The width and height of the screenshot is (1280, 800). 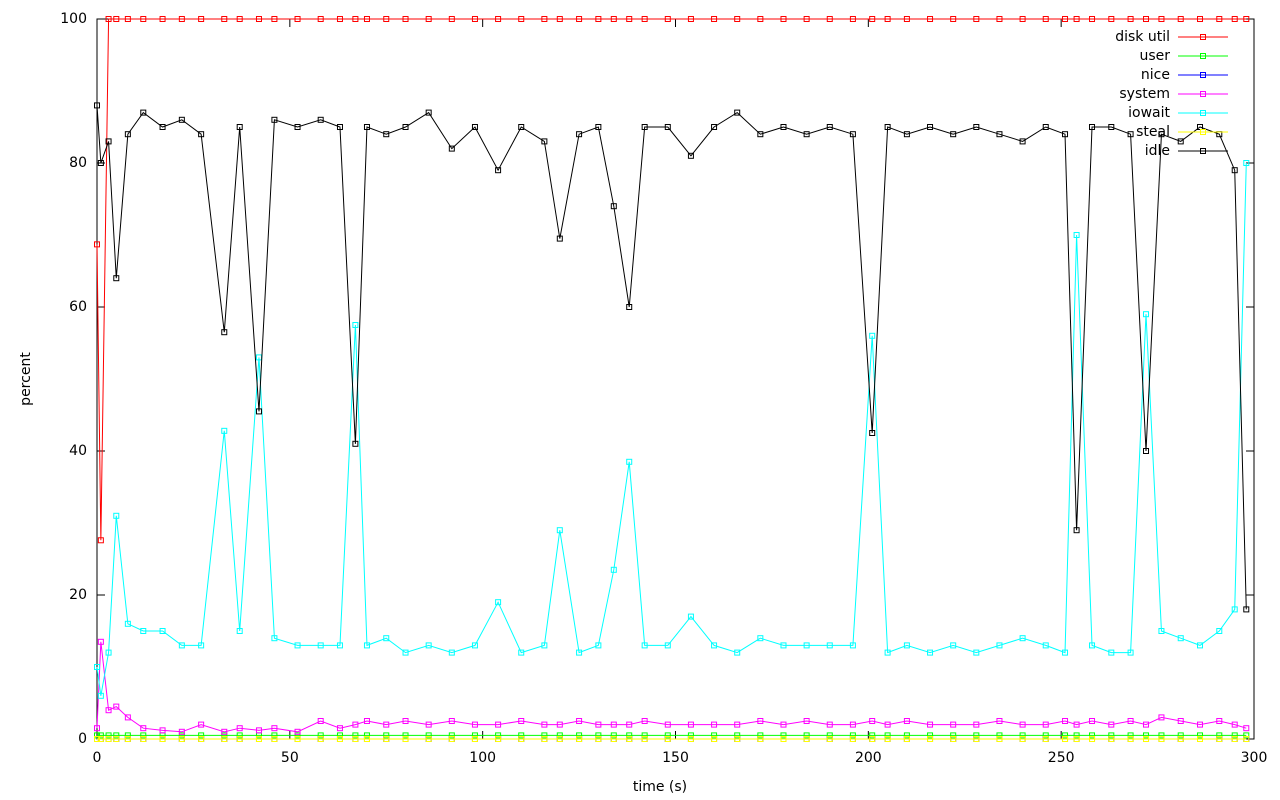 What do you see at coordinates (82, 739) in the screenshot?
I see `y-tick-label: 0` at bounding box center [82, 739].